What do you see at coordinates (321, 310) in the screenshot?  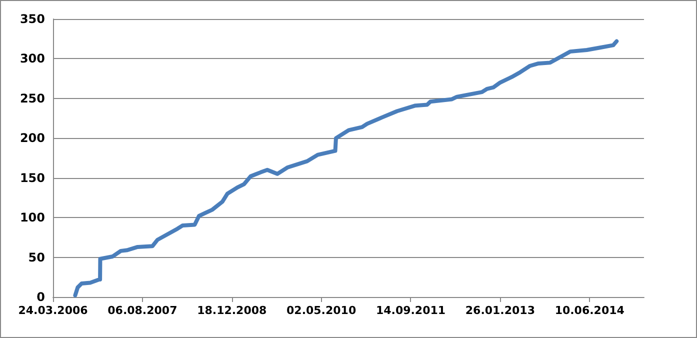 I see `x-tick-label: 02.05.2010` at bounding box center [321, 310].